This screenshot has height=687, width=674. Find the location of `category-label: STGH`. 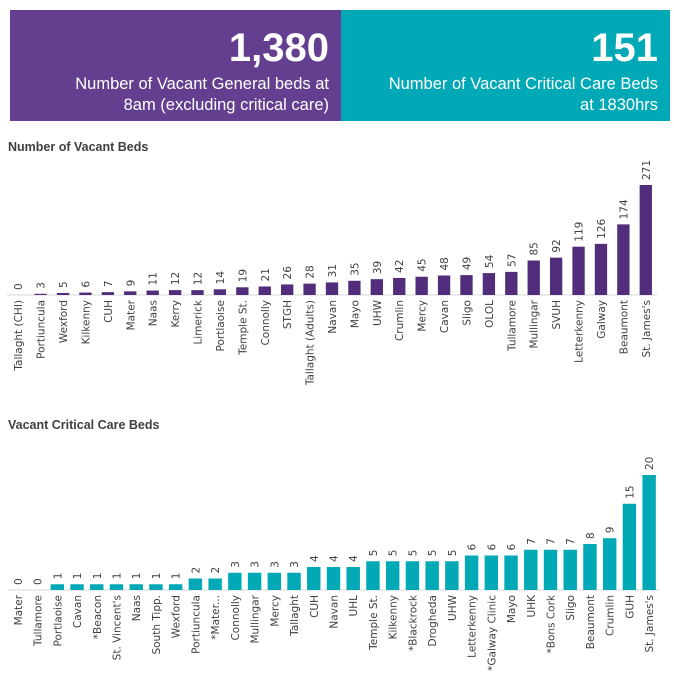

category-label: STGH is located at coordinates (288, 314).